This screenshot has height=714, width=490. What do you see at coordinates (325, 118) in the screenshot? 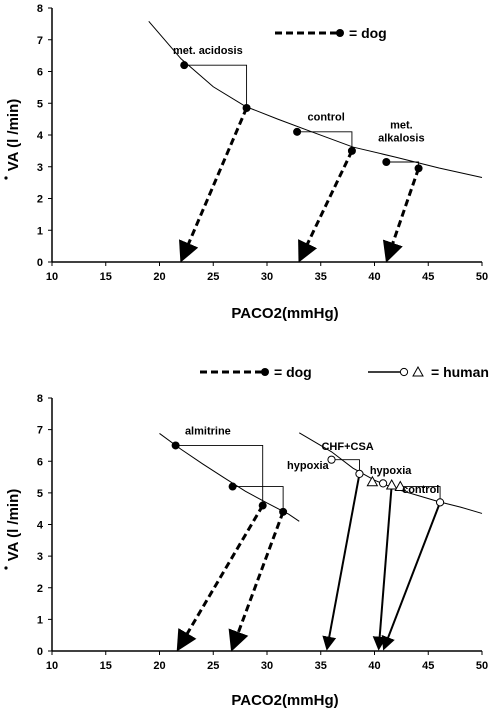
I see `annotation-2: control` at bounding box center [325, 118].